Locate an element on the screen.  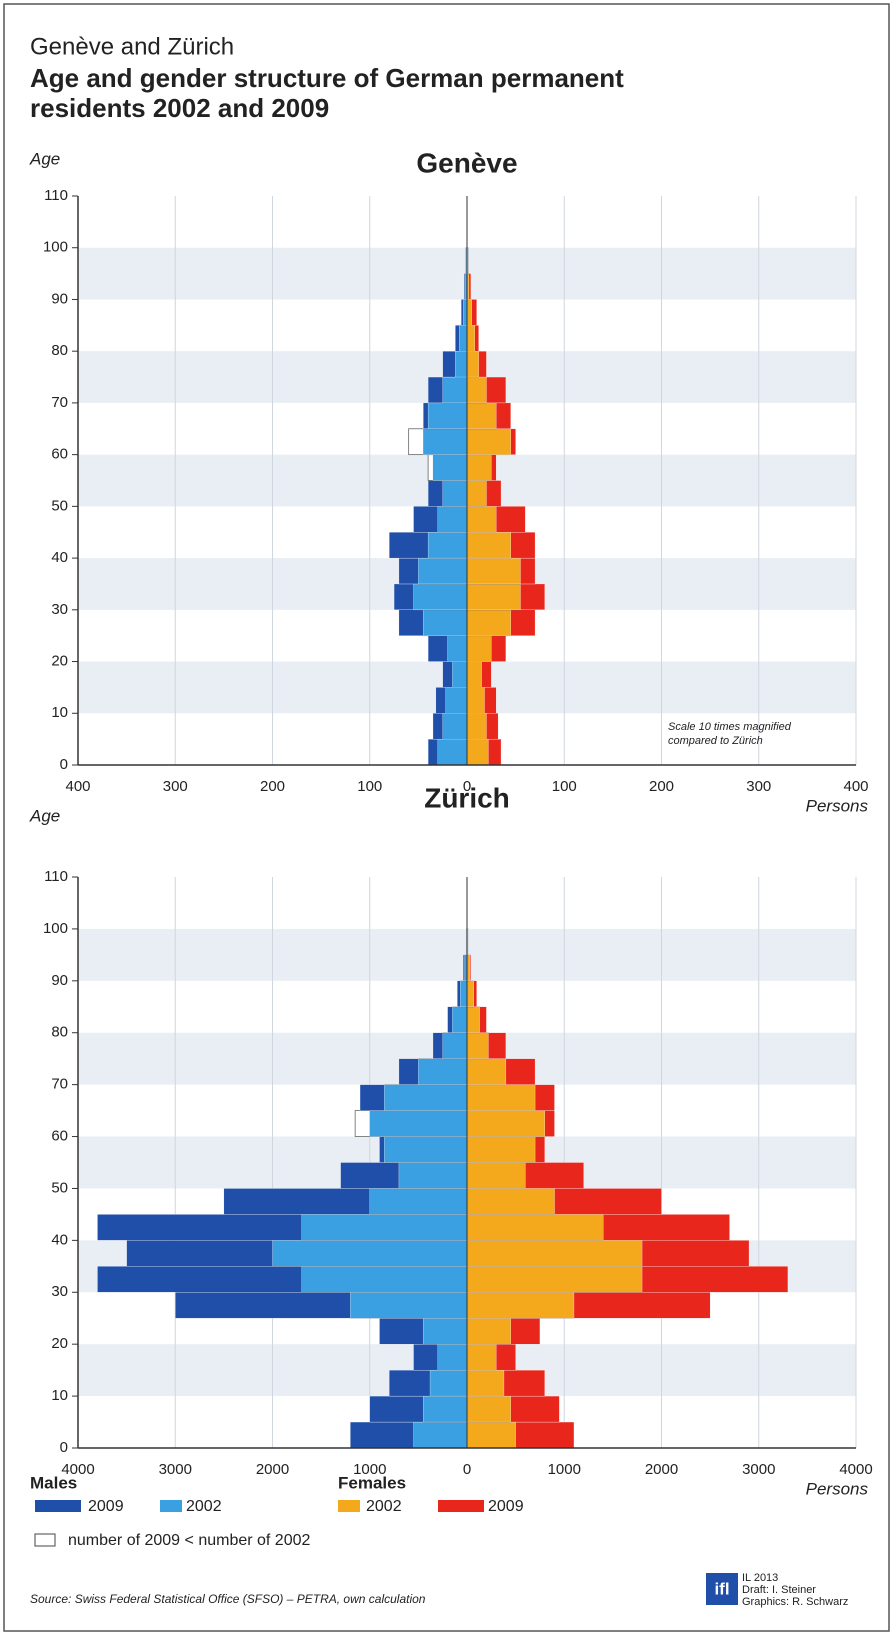
chart-title: Genève is located at coordinates (466, 162).